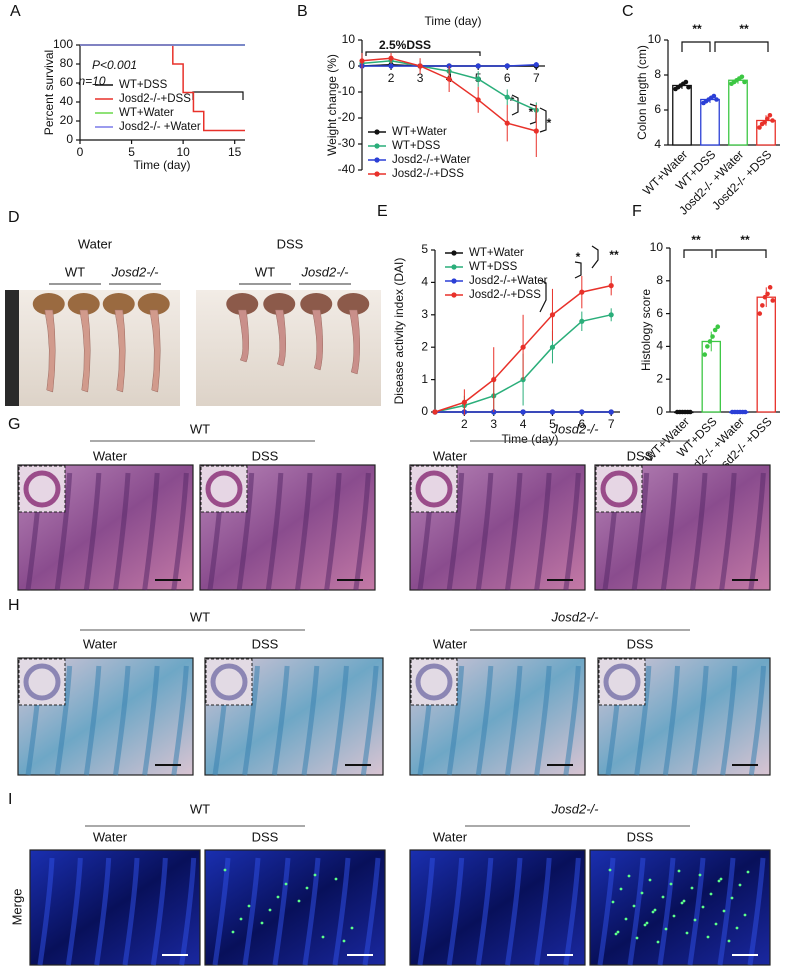  What do you see at coordinates (280, 338) in the screenshot?
I see `colon` at bounding box center [280, 338].